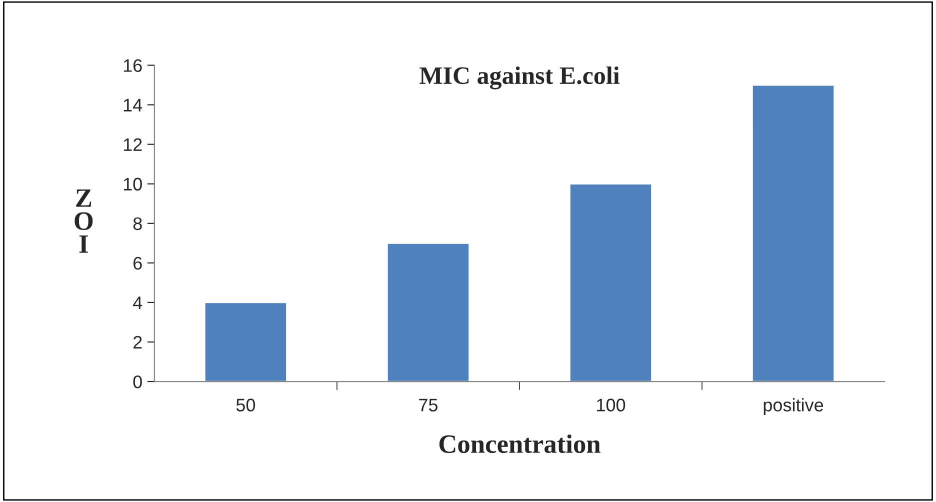  I want to click on y-tick-label: 4, so click(137, 302).